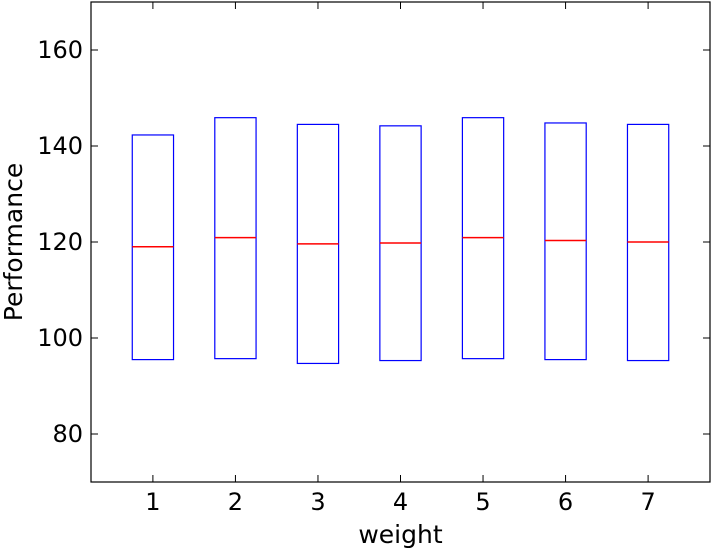  What do you see at coordinates (400, 534) in the screenshot?
I see `x-axis-label: weight` at bounding box center [400, 534].